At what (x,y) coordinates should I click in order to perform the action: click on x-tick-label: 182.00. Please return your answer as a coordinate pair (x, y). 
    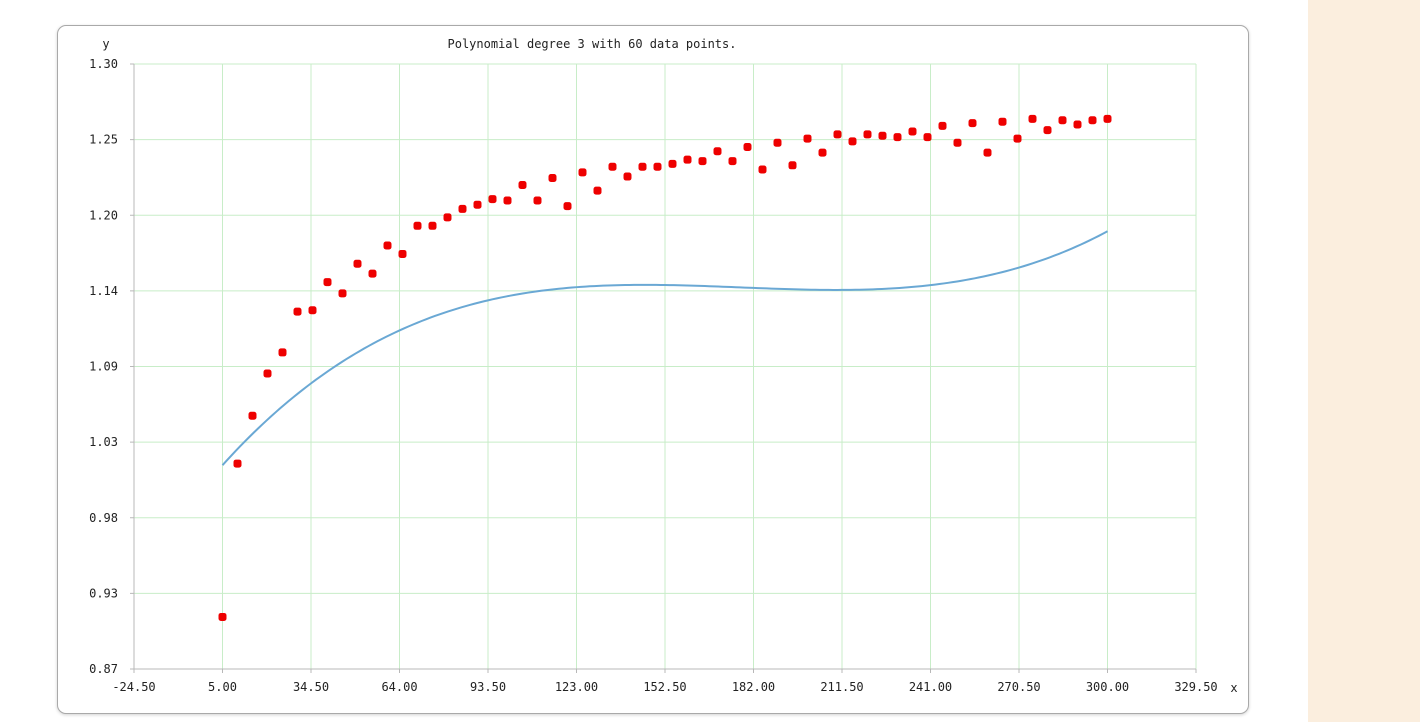
    Looking at the image, I should click on (753, 687).